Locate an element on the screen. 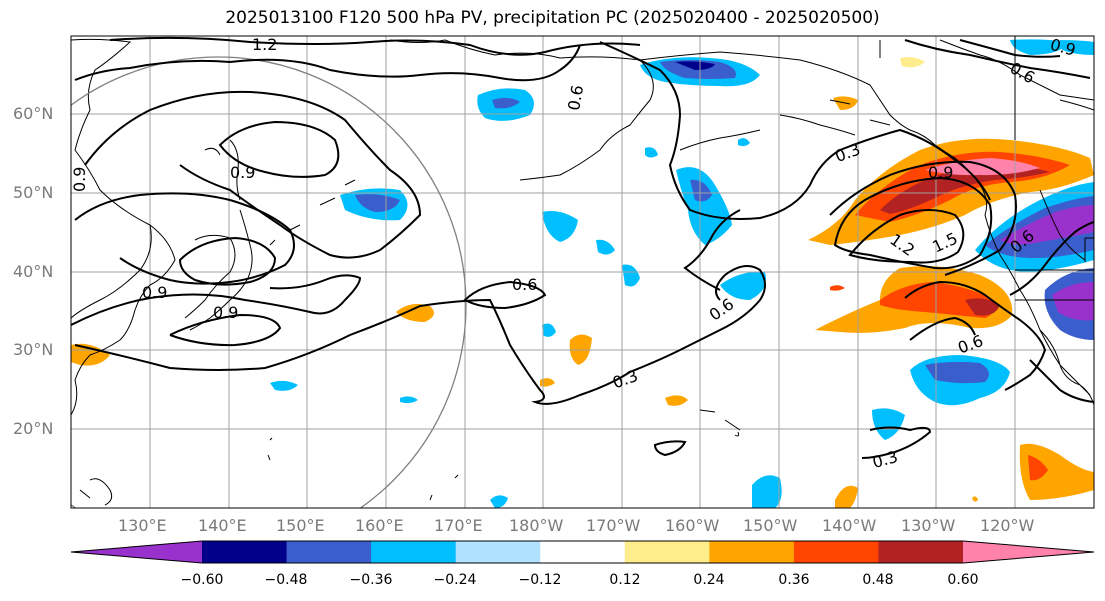  lat-label-20n: 20°N is located at coordinates (33, 428).